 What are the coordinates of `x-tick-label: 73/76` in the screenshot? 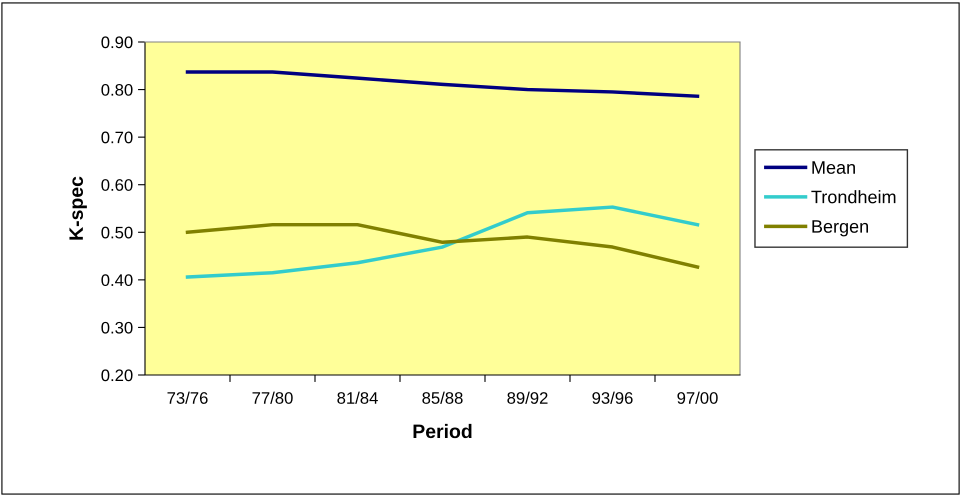 It's located at (188, 398).